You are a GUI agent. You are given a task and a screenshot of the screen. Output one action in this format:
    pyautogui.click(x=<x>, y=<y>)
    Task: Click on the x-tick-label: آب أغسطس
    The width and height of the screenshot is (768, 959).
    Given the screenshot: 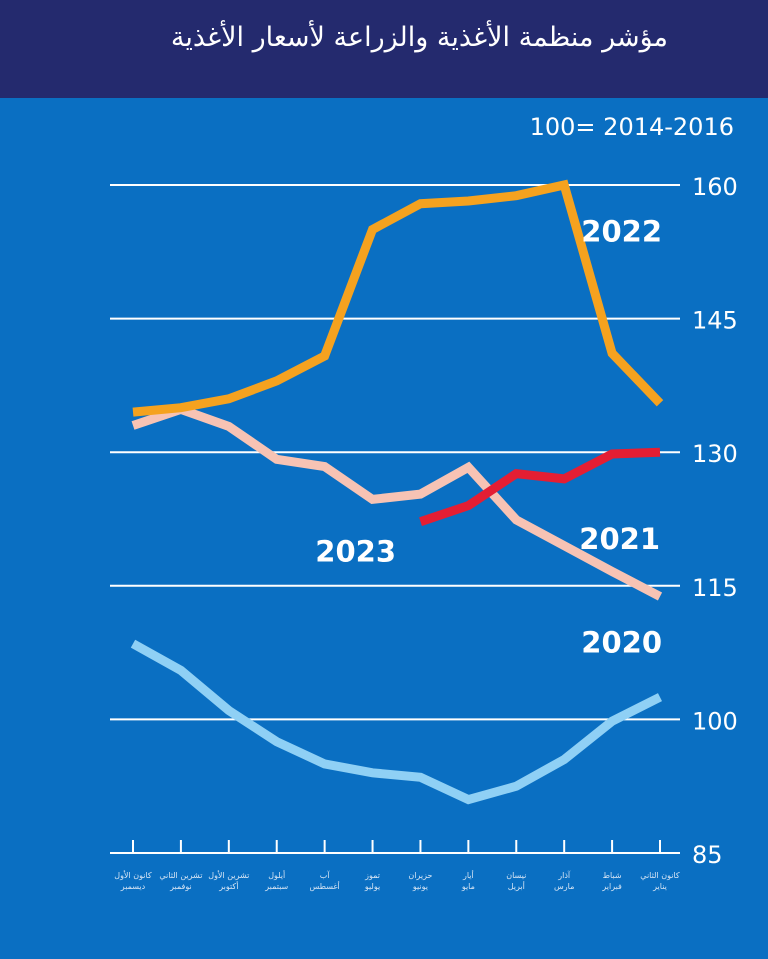 What is the action you would take?
    pyautogui.click(x=324, y=880)
    